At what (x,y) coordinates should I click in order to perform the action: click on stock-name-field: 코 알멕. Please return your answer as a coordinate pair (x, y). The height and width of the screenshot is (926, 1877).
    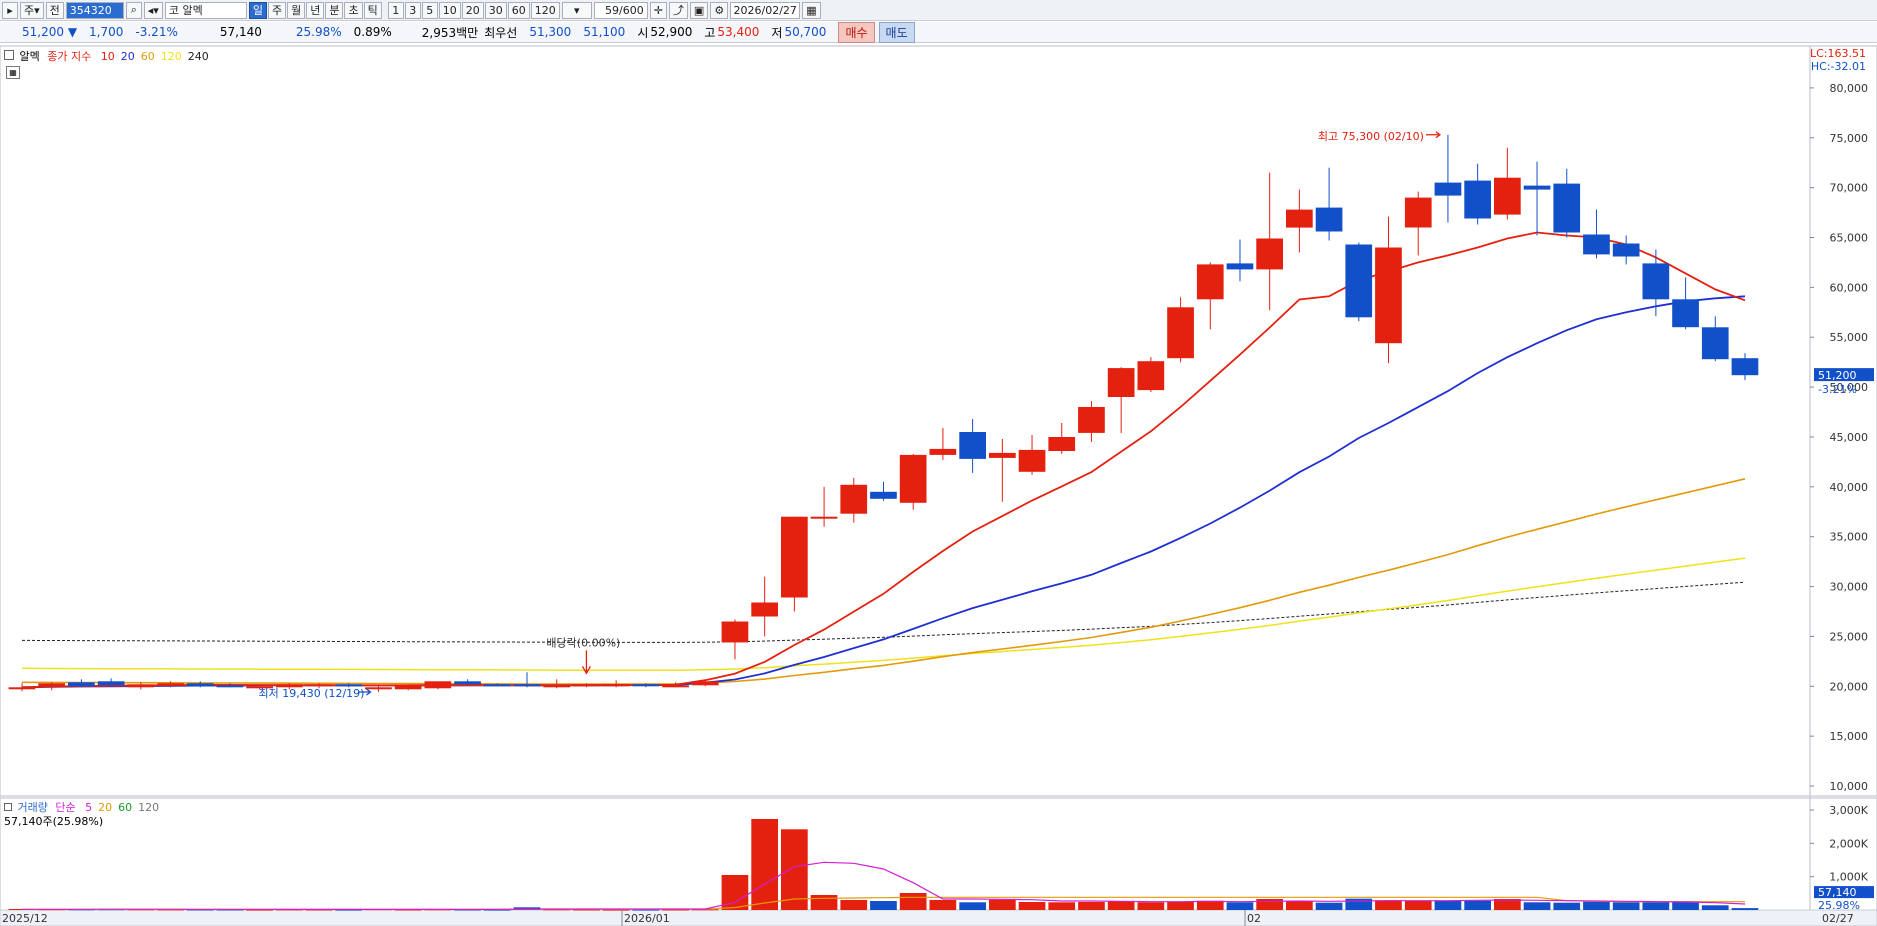
    Looking at the image, I should click on (205, 10).